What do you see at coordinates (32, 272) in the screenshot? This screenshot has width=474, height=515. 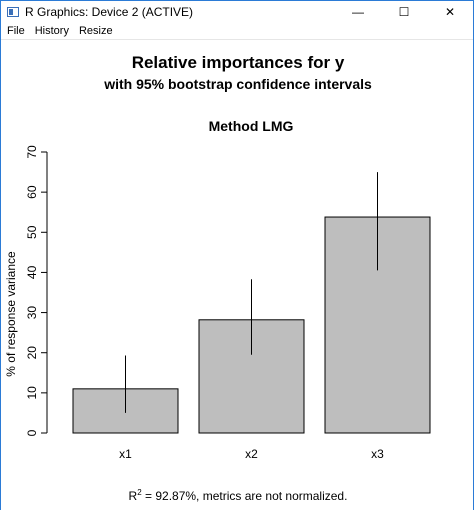 I see `y-tick-label: 40` at bounding box center [32, 272].